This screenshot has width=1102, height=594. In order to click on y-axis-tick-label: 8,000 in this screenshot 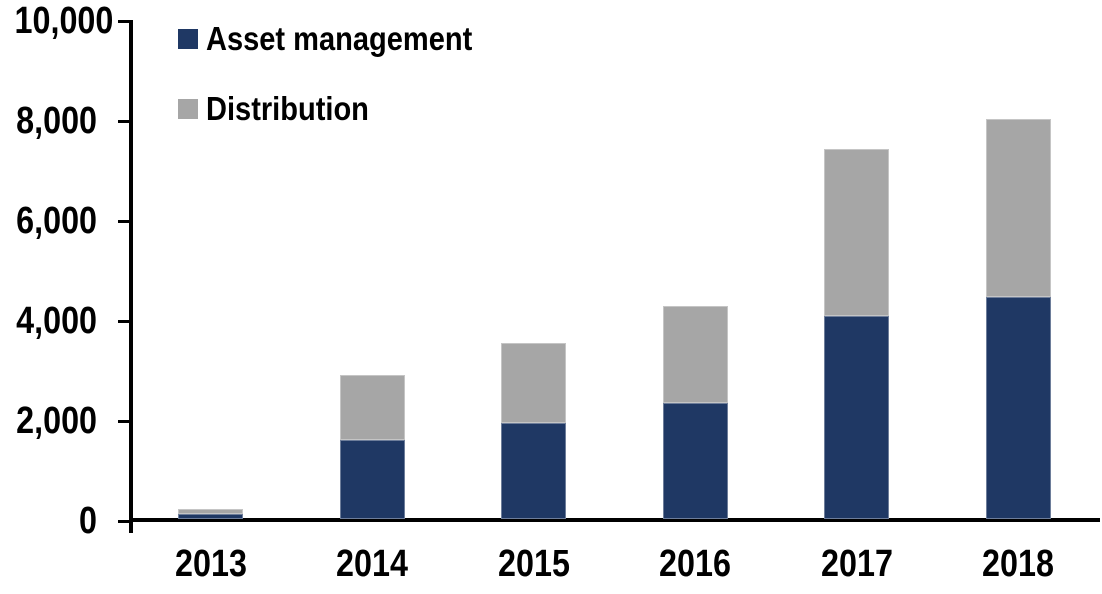, I will do `click(57, 121)`.